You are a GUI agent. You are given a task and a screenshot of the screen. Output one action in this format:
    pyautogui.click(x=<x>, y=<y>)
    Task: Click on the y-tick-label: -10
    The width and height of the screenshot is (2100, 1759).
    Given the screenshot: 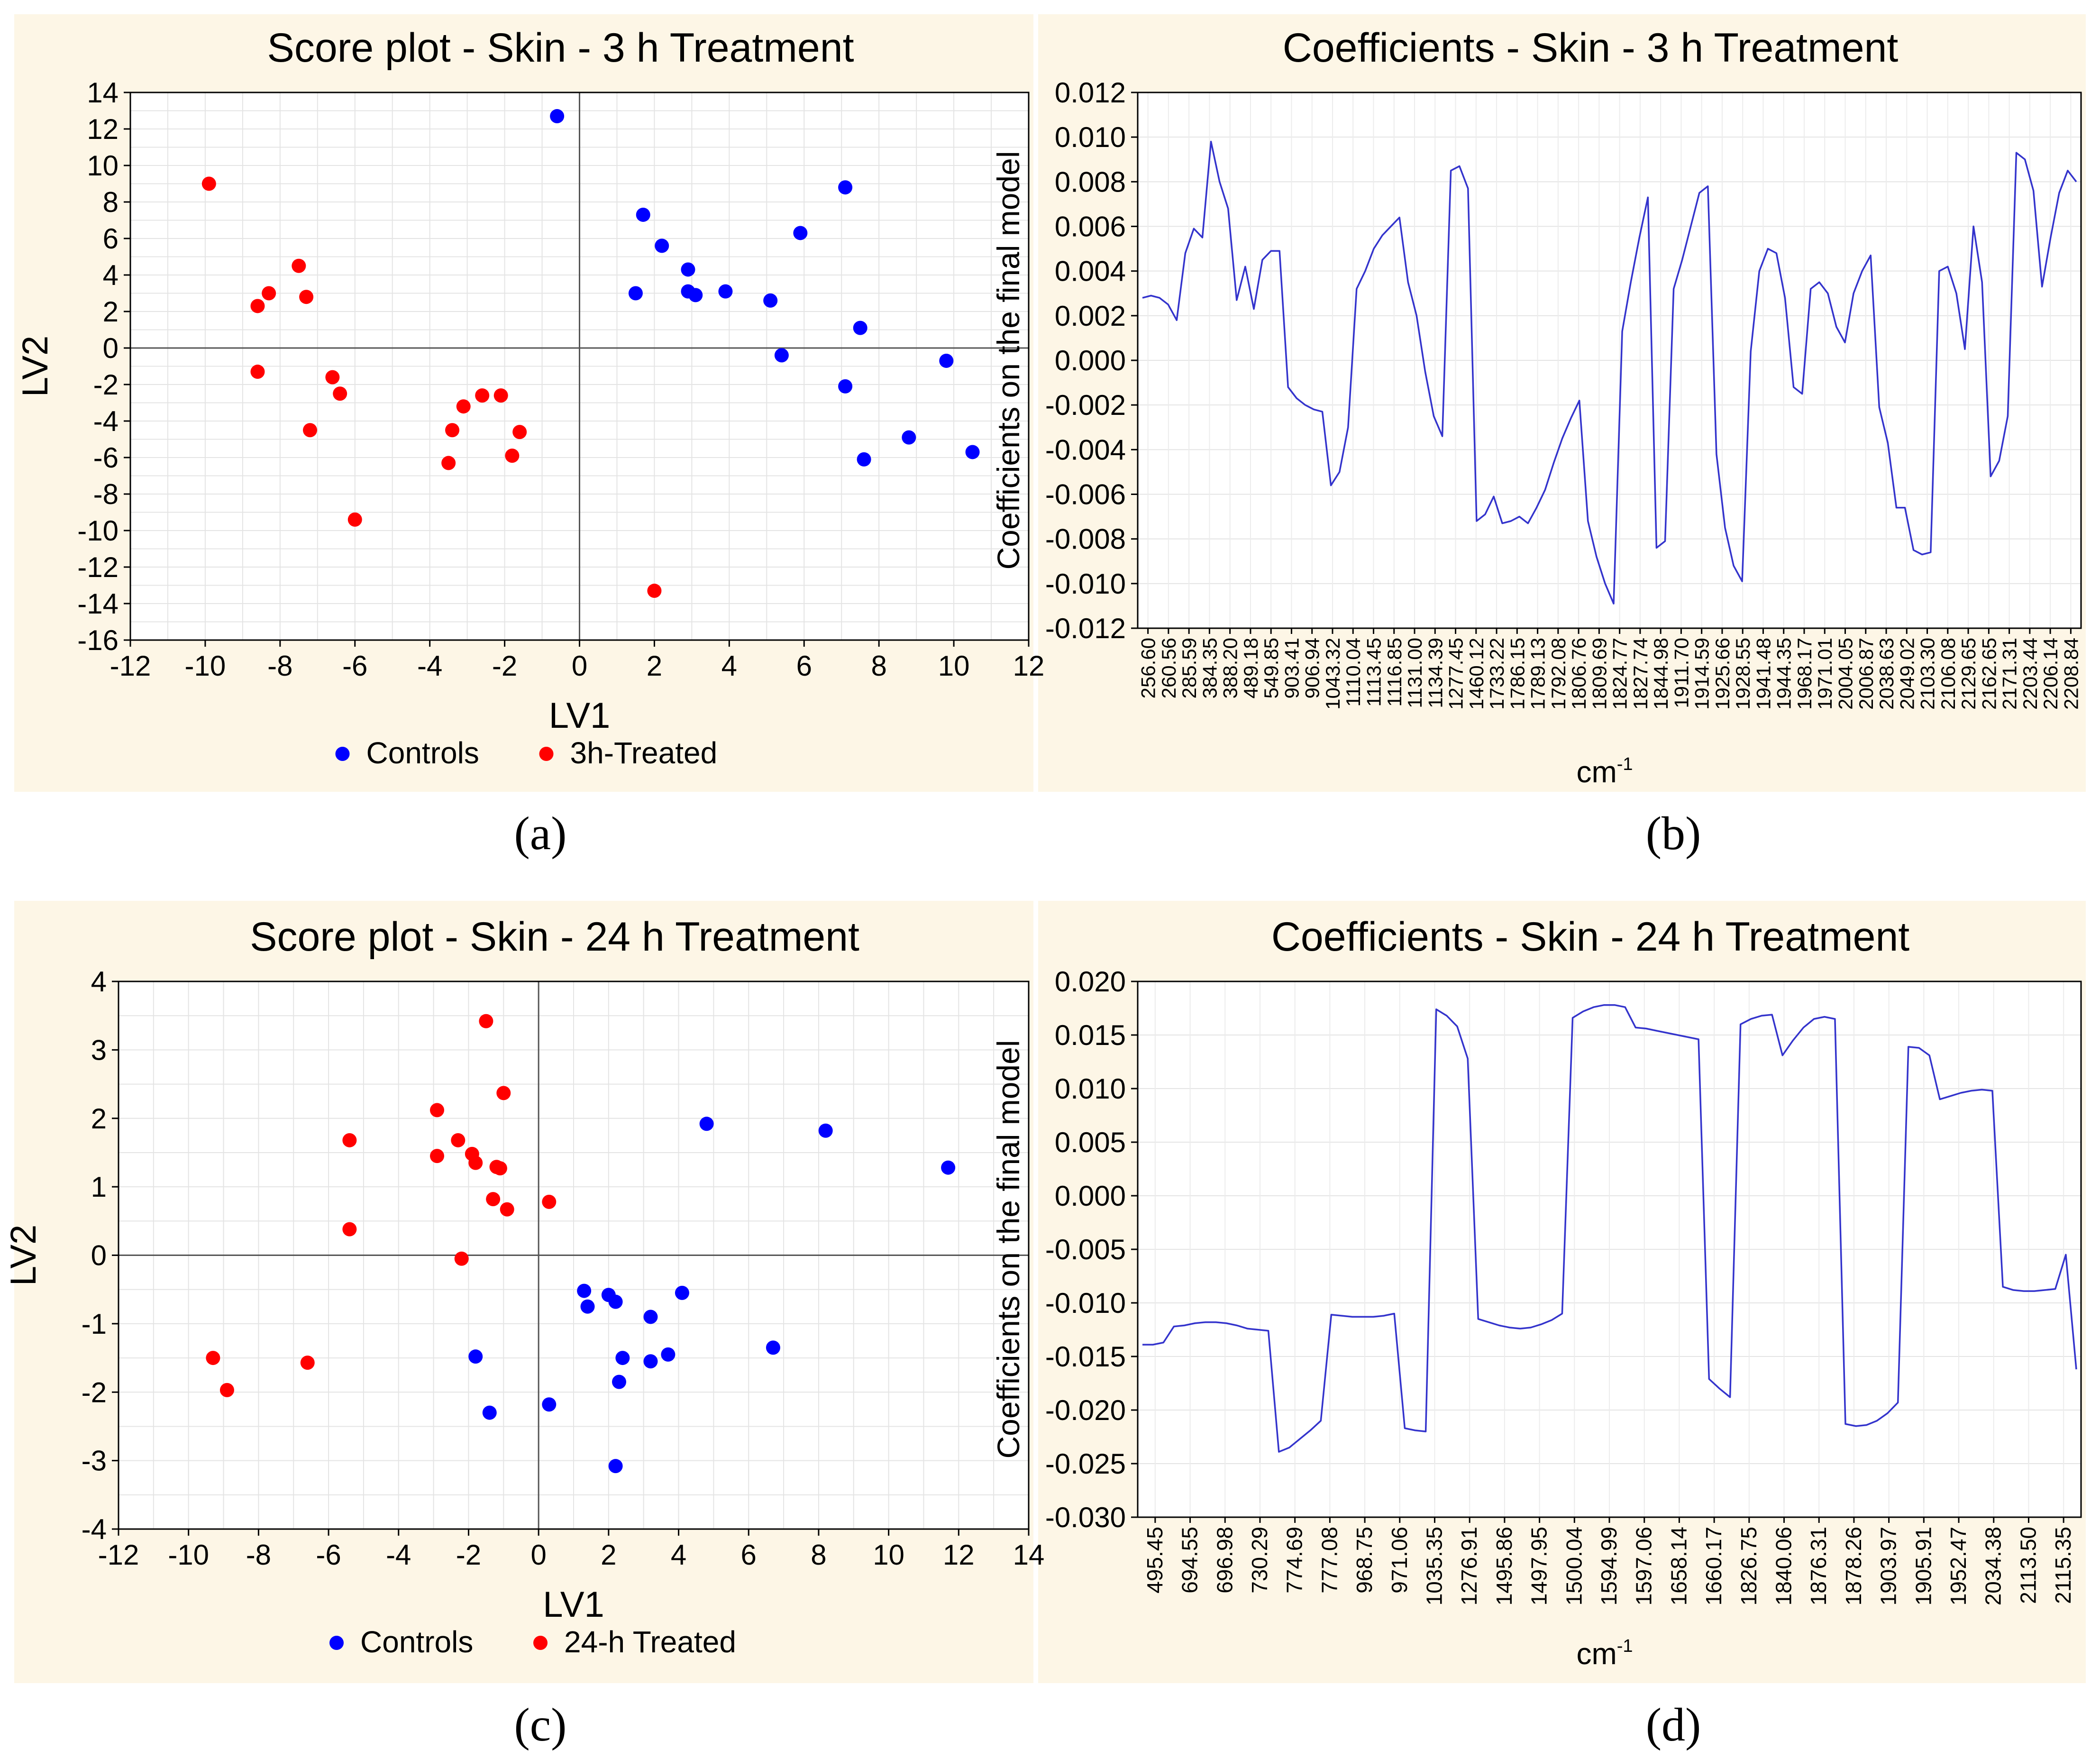 What is the action you would take?
    pyautogui.click(x=98, y=531)
    